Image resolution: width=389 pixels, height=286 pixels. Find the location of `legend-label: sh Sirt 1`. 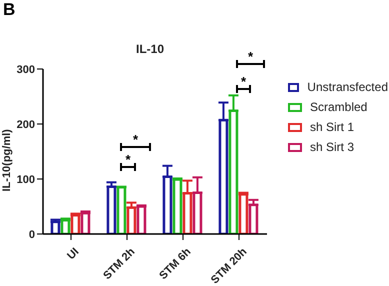

legend-label: sh Sirt 1 is located at coordinates (332, 127).